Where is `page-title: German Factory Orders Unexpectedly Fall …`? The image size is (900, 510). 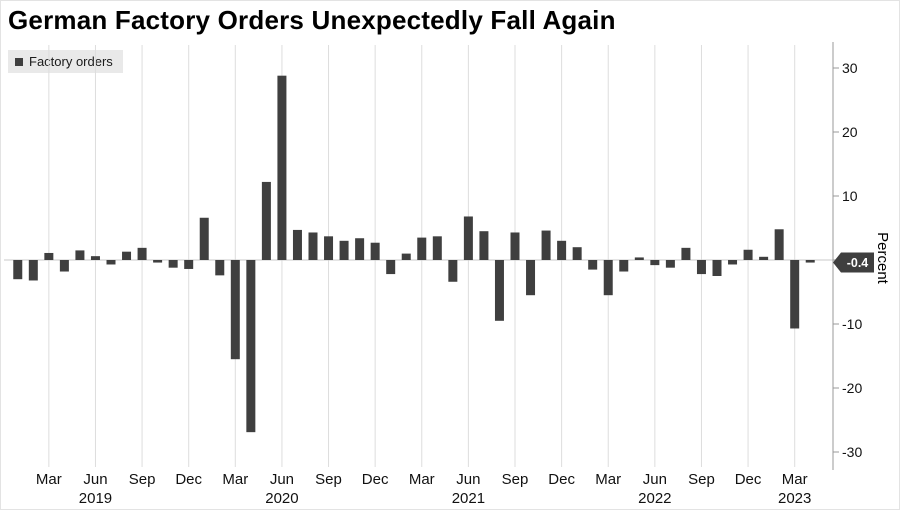 page-title: German Factory Orders Unexpectedly Fall … is located at coordinates (312, 20).